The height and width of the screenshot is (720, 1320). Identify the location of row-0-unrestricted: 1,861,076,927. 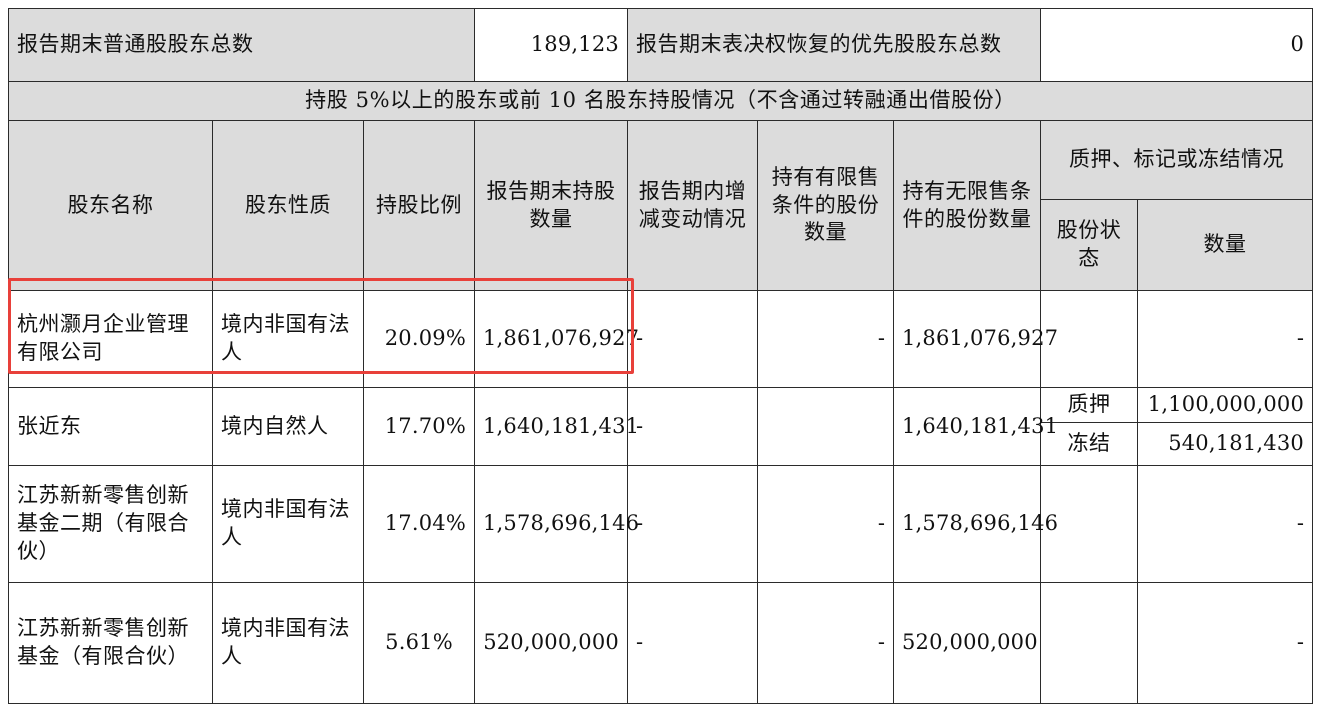
(975, 339).